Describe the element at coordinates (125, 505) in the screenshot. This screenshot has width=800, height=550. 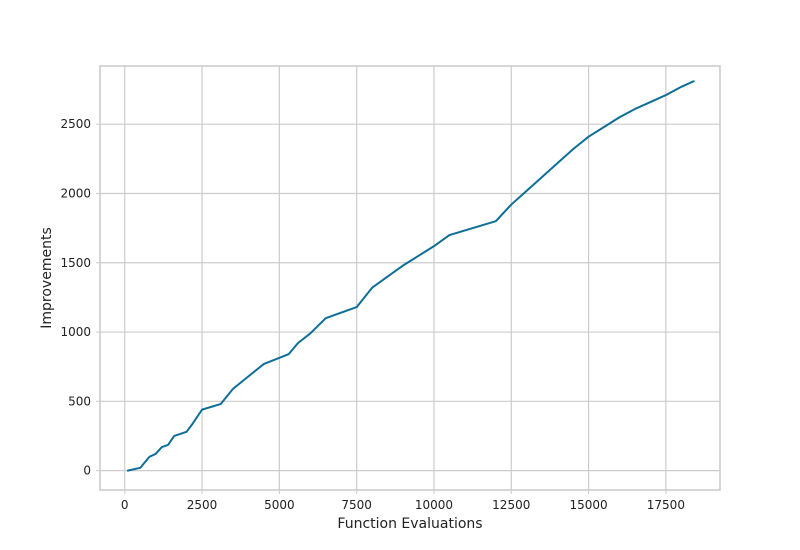
I see `x-tick-label: 0` at that location.